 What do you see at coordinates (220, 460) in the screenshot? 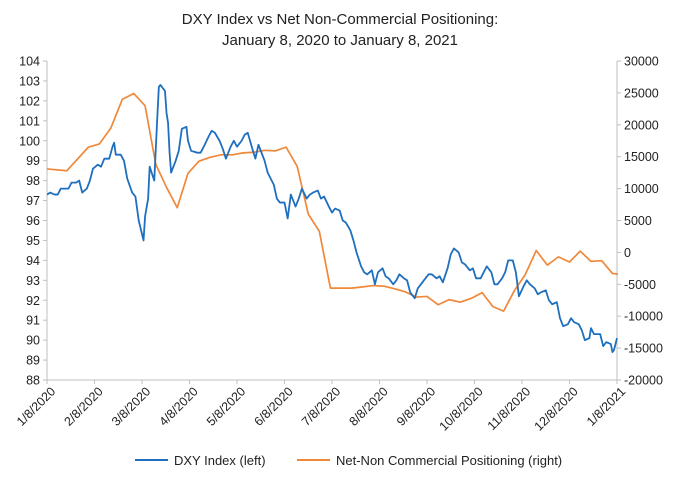
I see `legend-label-dxy: DXY Index (left)` at bounding box center [220, 460].